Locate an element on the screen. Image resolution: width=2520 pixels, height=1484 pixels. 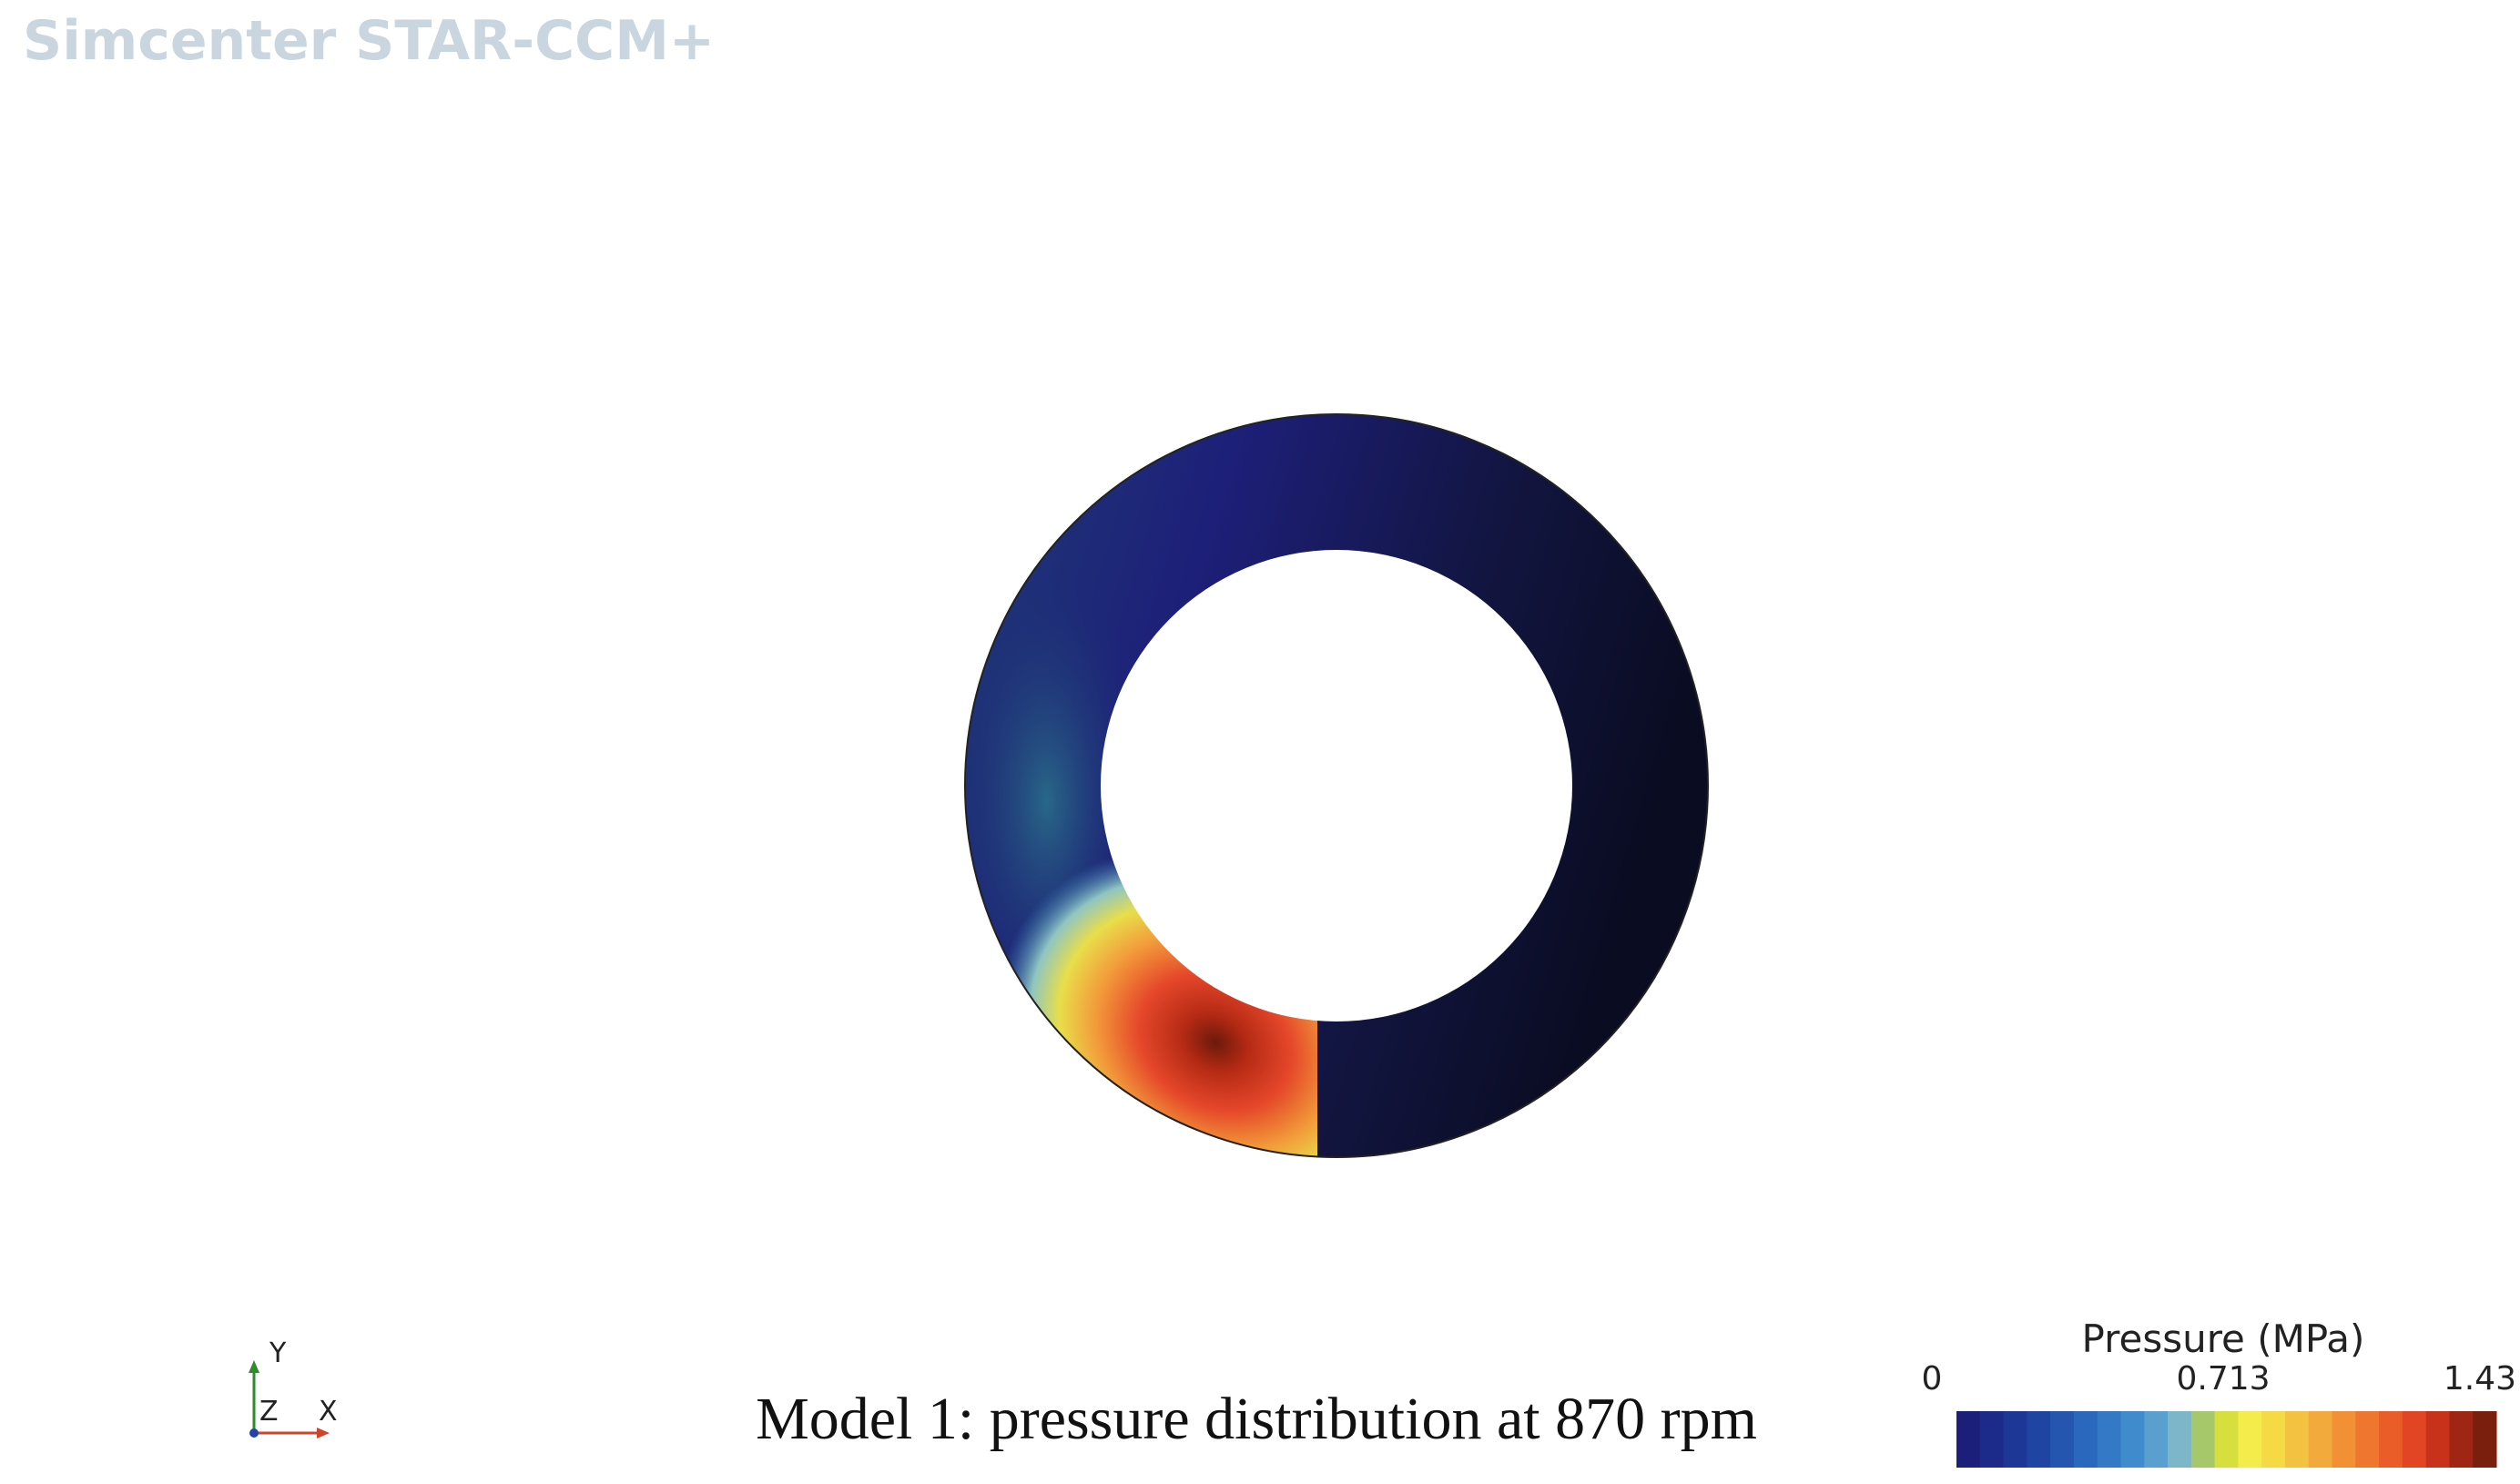
axis-triad: Y Z X is located at coordinates (293, 1387).